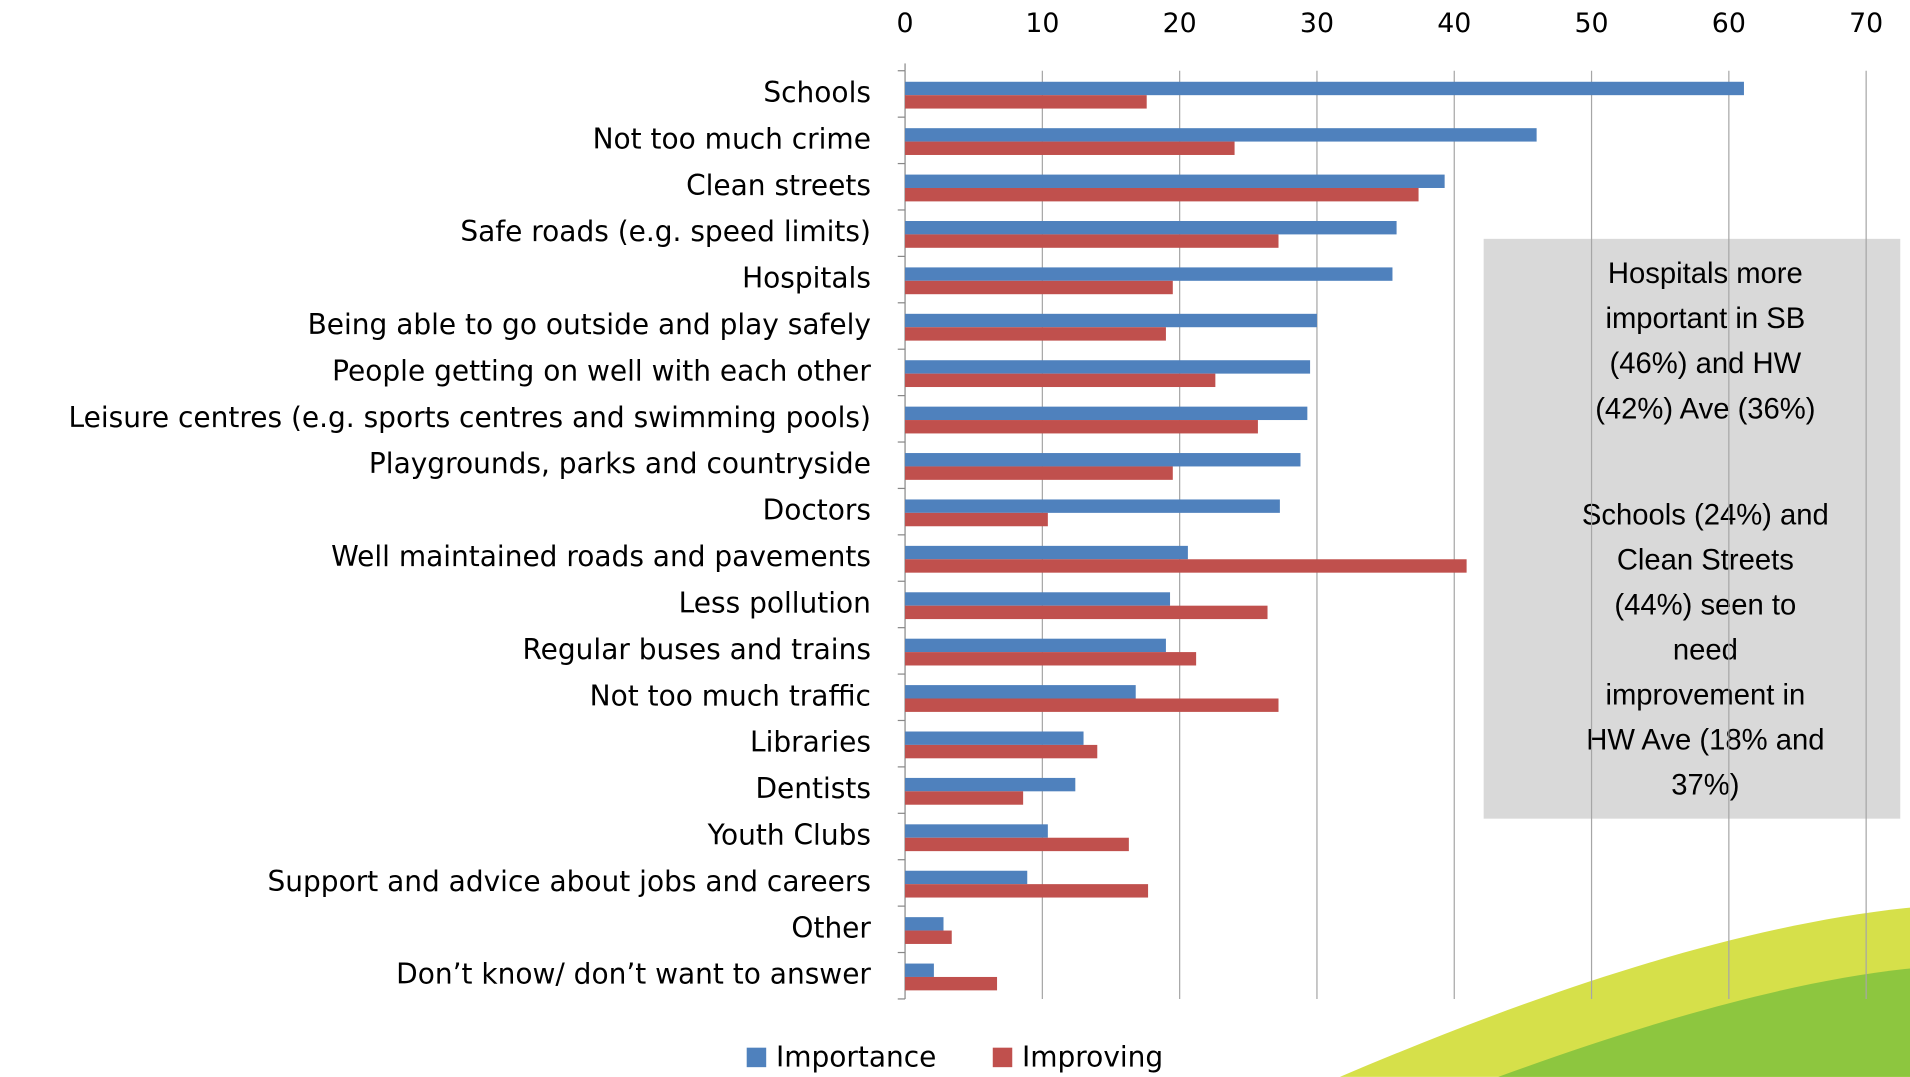 The height and width of the screenshot is (1077, 1910). Describe the element at coordinates (620, 463) in the screenshot. I see `y-tick-label: Playgrounds, parks and countryside` at that location.